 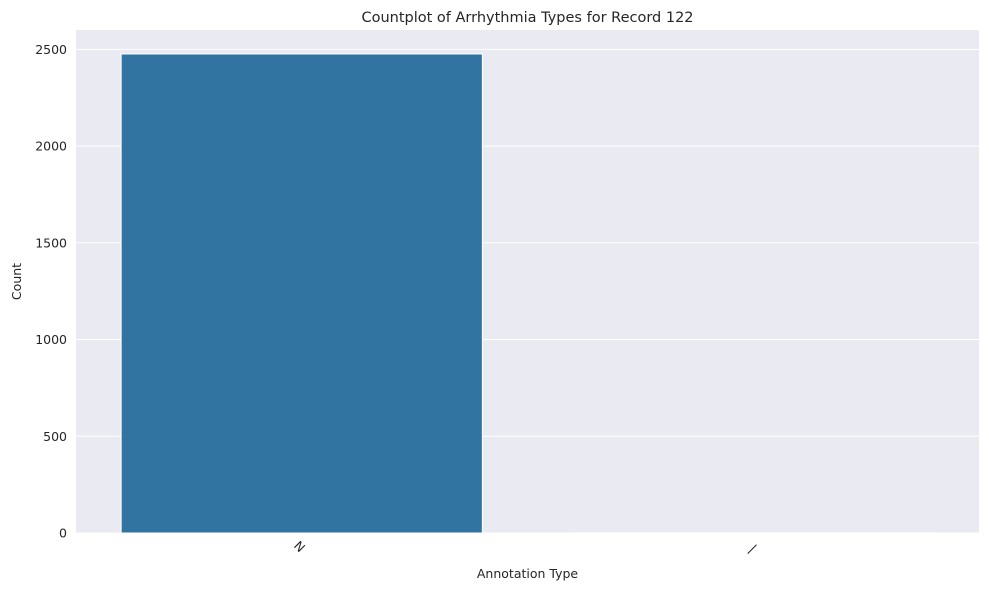 I want to click on y-tick-label: 500, so click(x=55, y=436).